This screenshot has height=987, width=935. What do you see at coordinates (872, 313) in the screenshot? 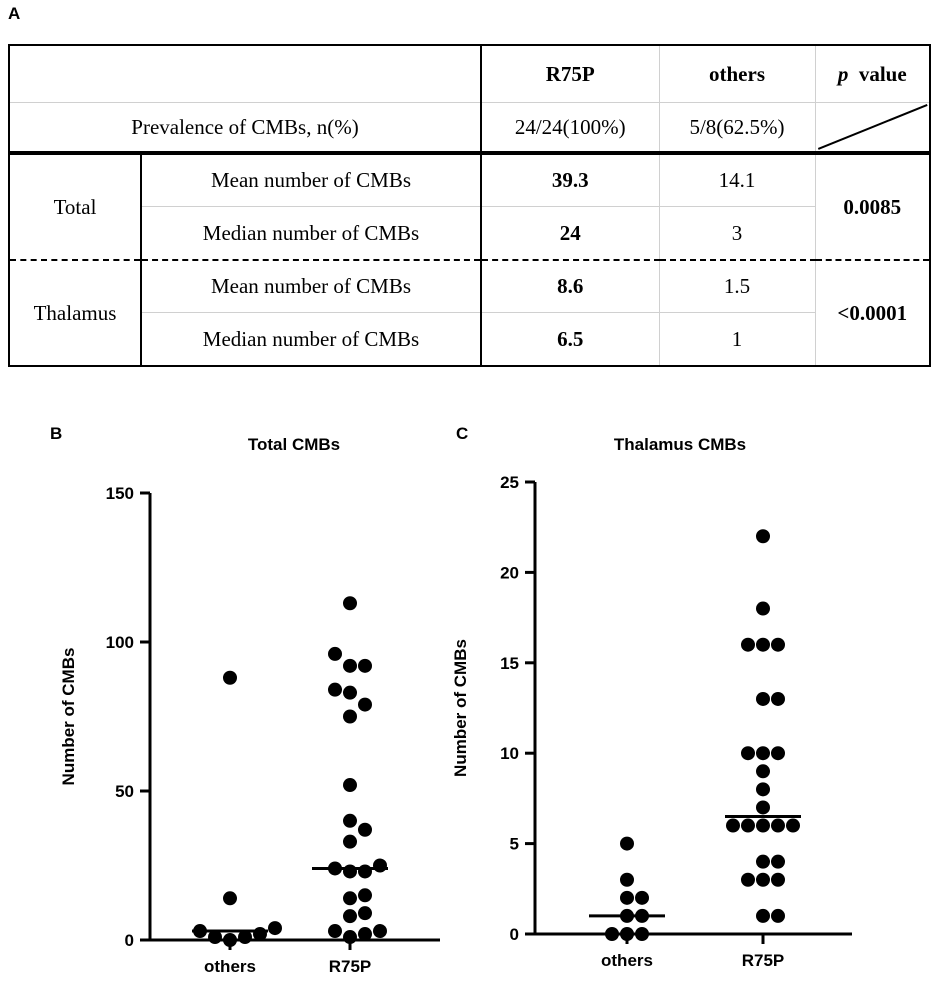
I see `thalamus-pvalue: <0.0001` at bounding box center [872, 313].